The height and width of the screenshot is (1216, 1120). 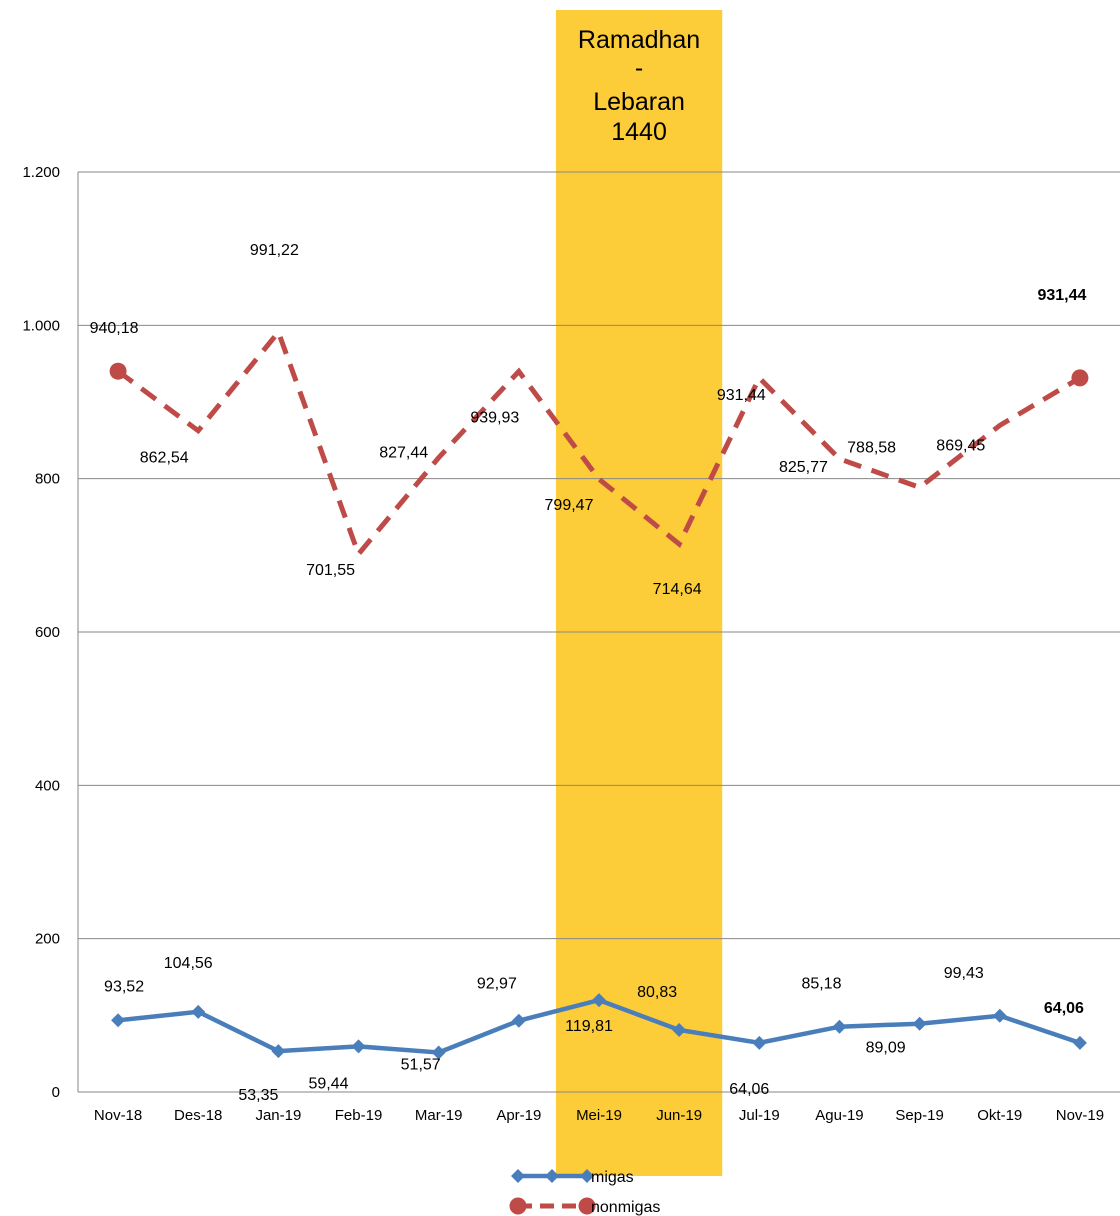 I want to click on data-label-migas: 51,57, so click(x=421, y=1064).